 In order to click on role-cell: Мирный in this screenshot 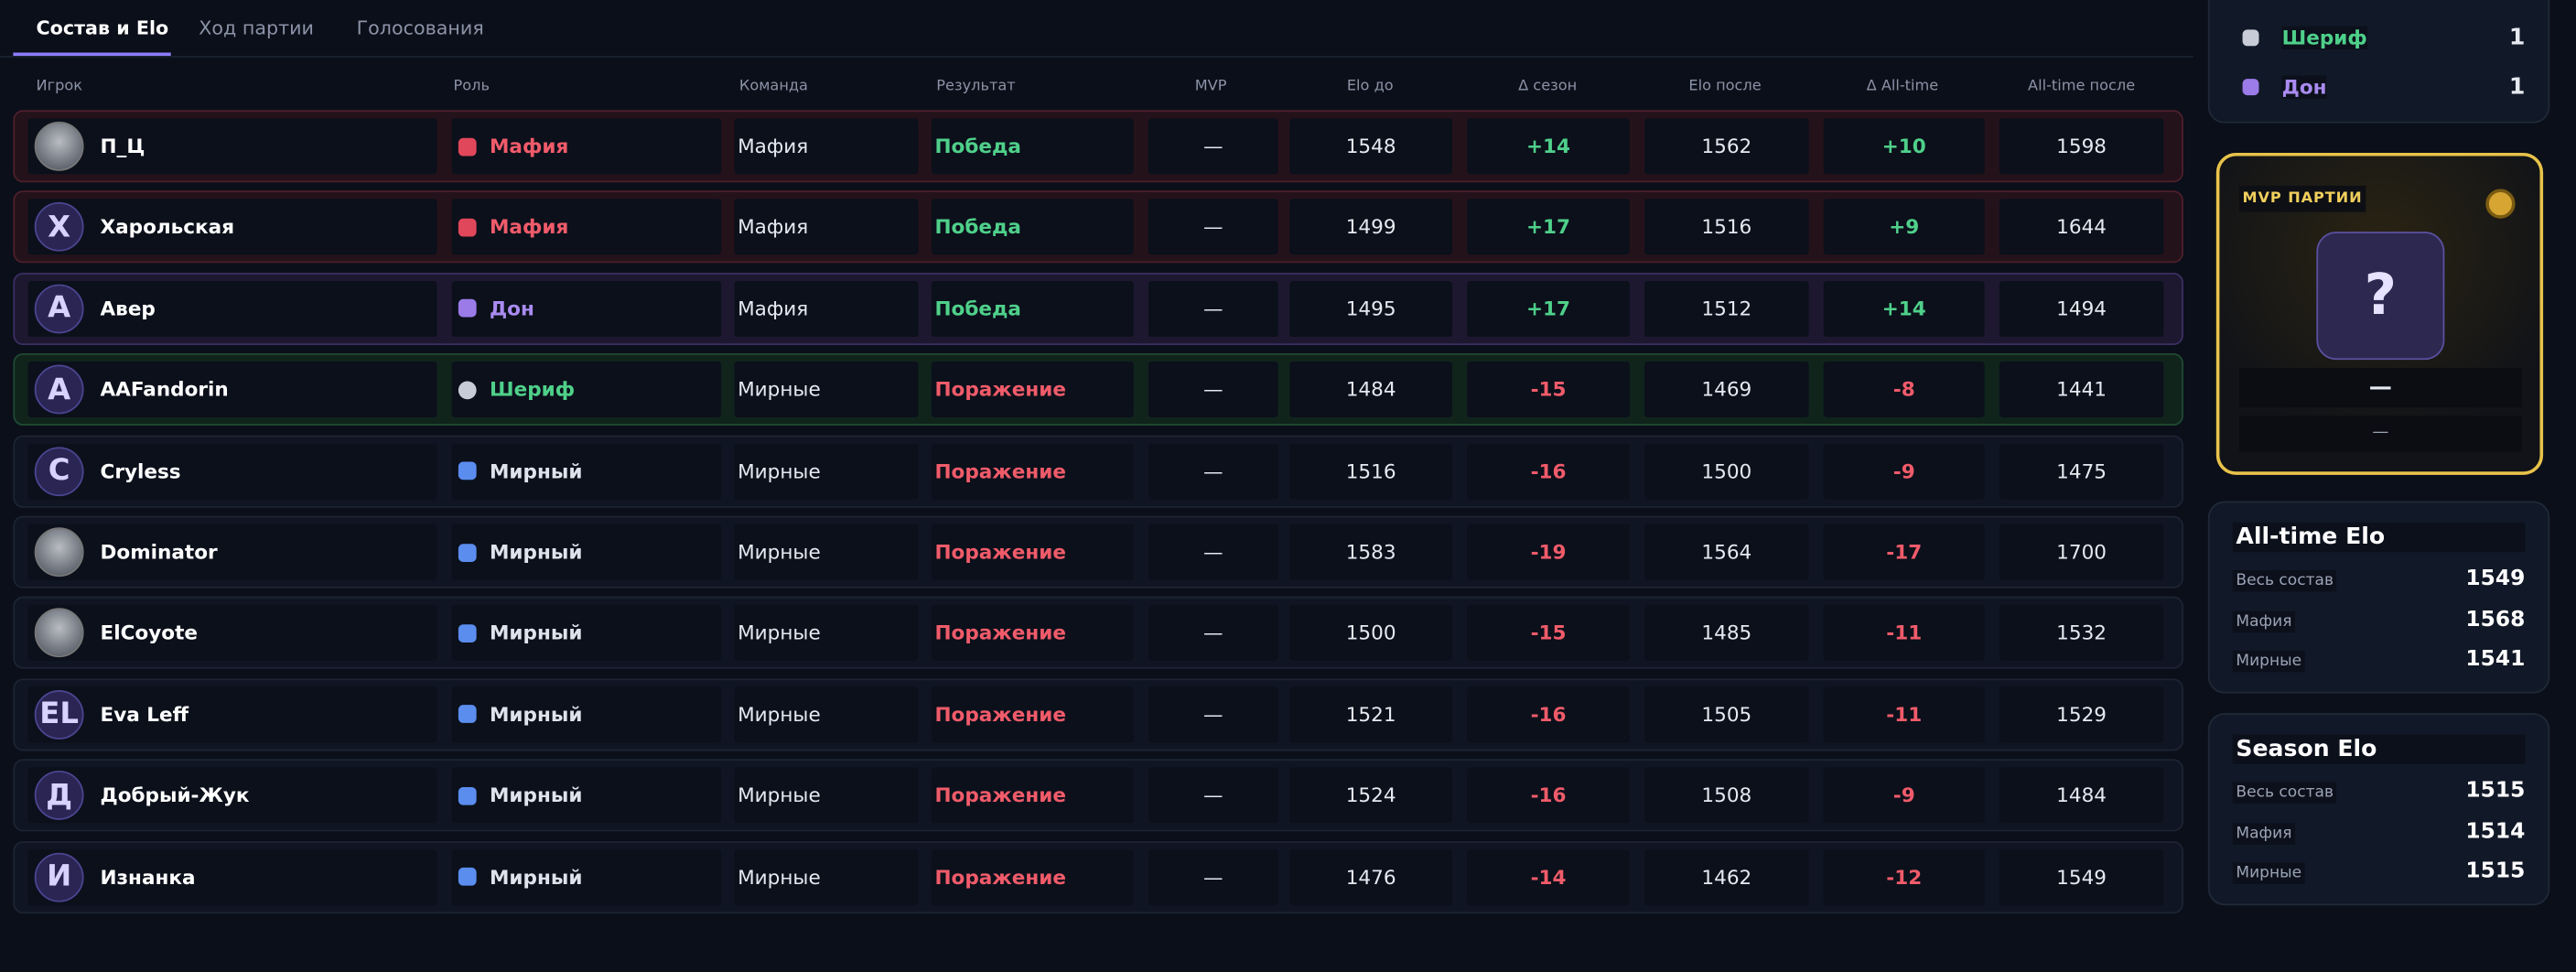, I will do `click(586, 552)`.